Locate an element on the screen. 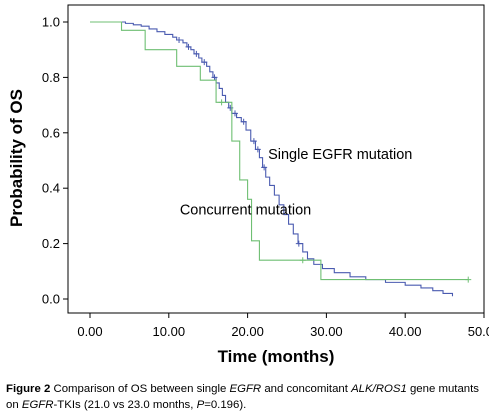 The image size is (489, 420). caption-text-2: and concomitant is located at coordinates (306, 389).